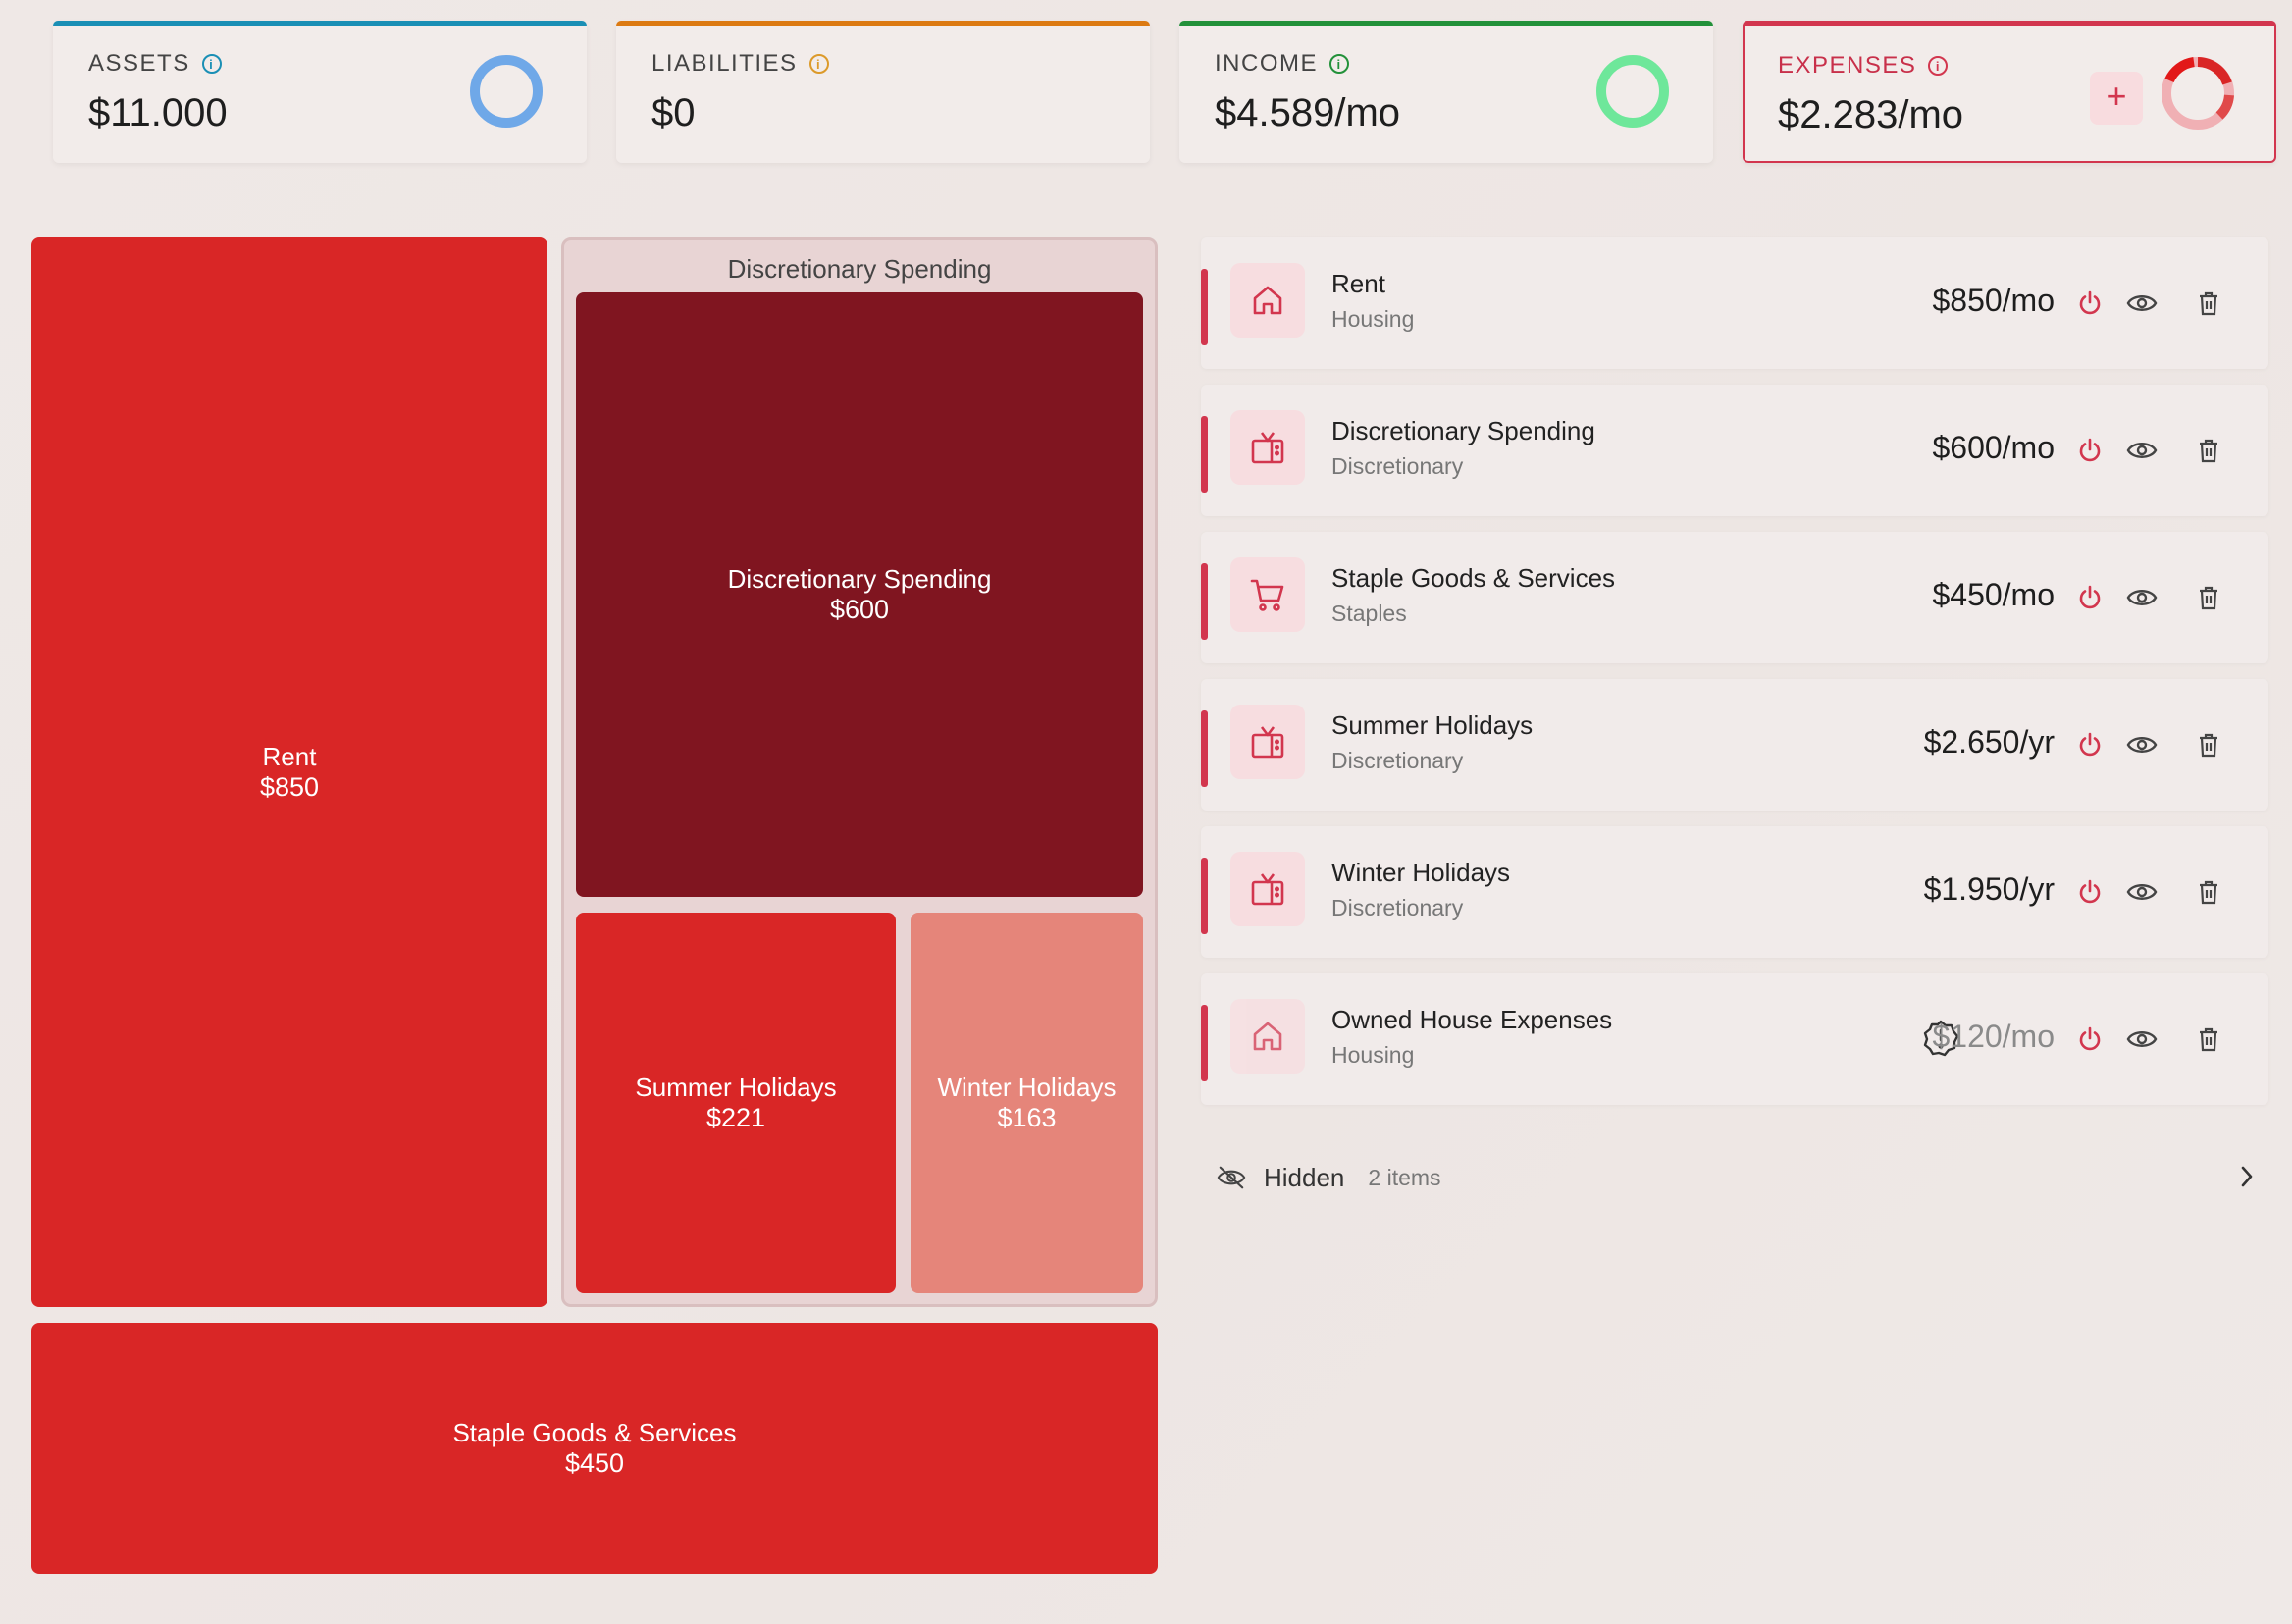 The image size is (2292, 1624). I want to click on assets-label-row: ASSETS i, so click(155, 64).